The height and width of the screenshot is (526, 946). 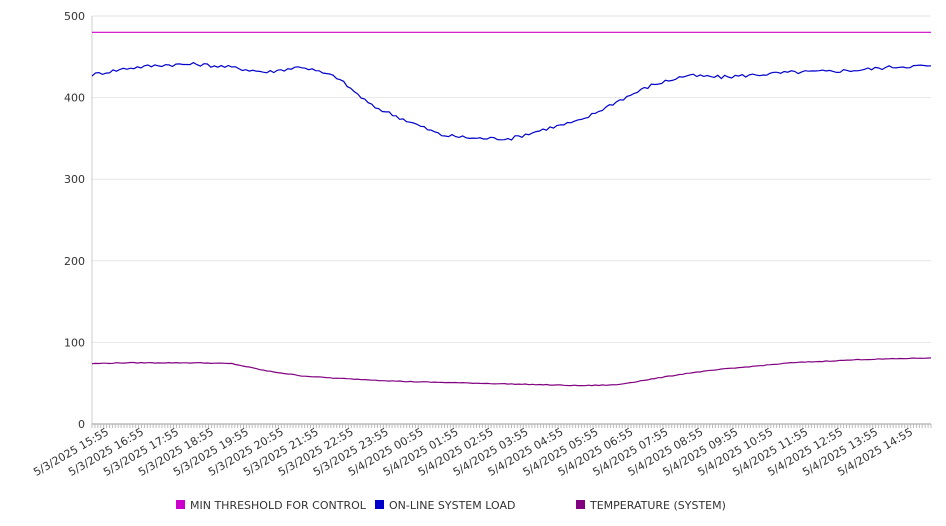 I want to click on y-tick-label: 300, so click(x=74, y=179).